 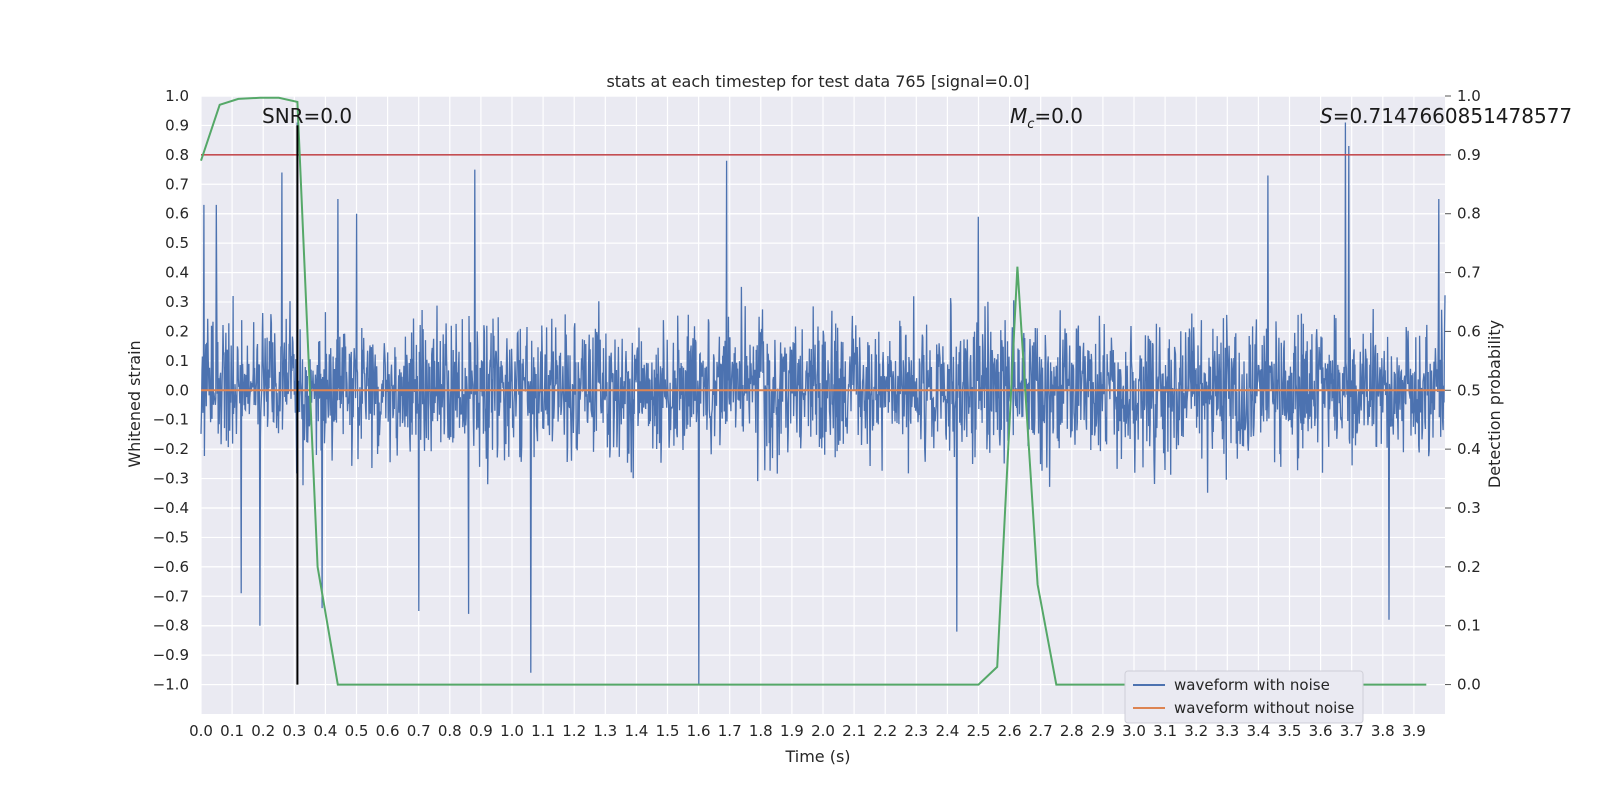 What do you see at coordinates (294, 731) in the screenshot?
I see `x-tick-label-3: 0.3` at bounding box center [294, 731].